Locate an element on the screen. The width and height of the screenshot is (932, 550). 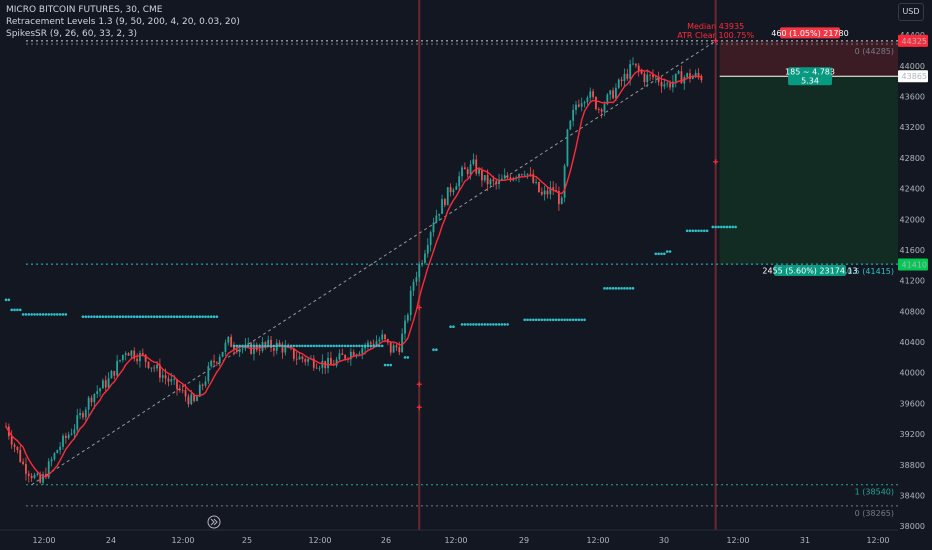
annotation-median: Median 43935 is located at coordinates (715, 26).